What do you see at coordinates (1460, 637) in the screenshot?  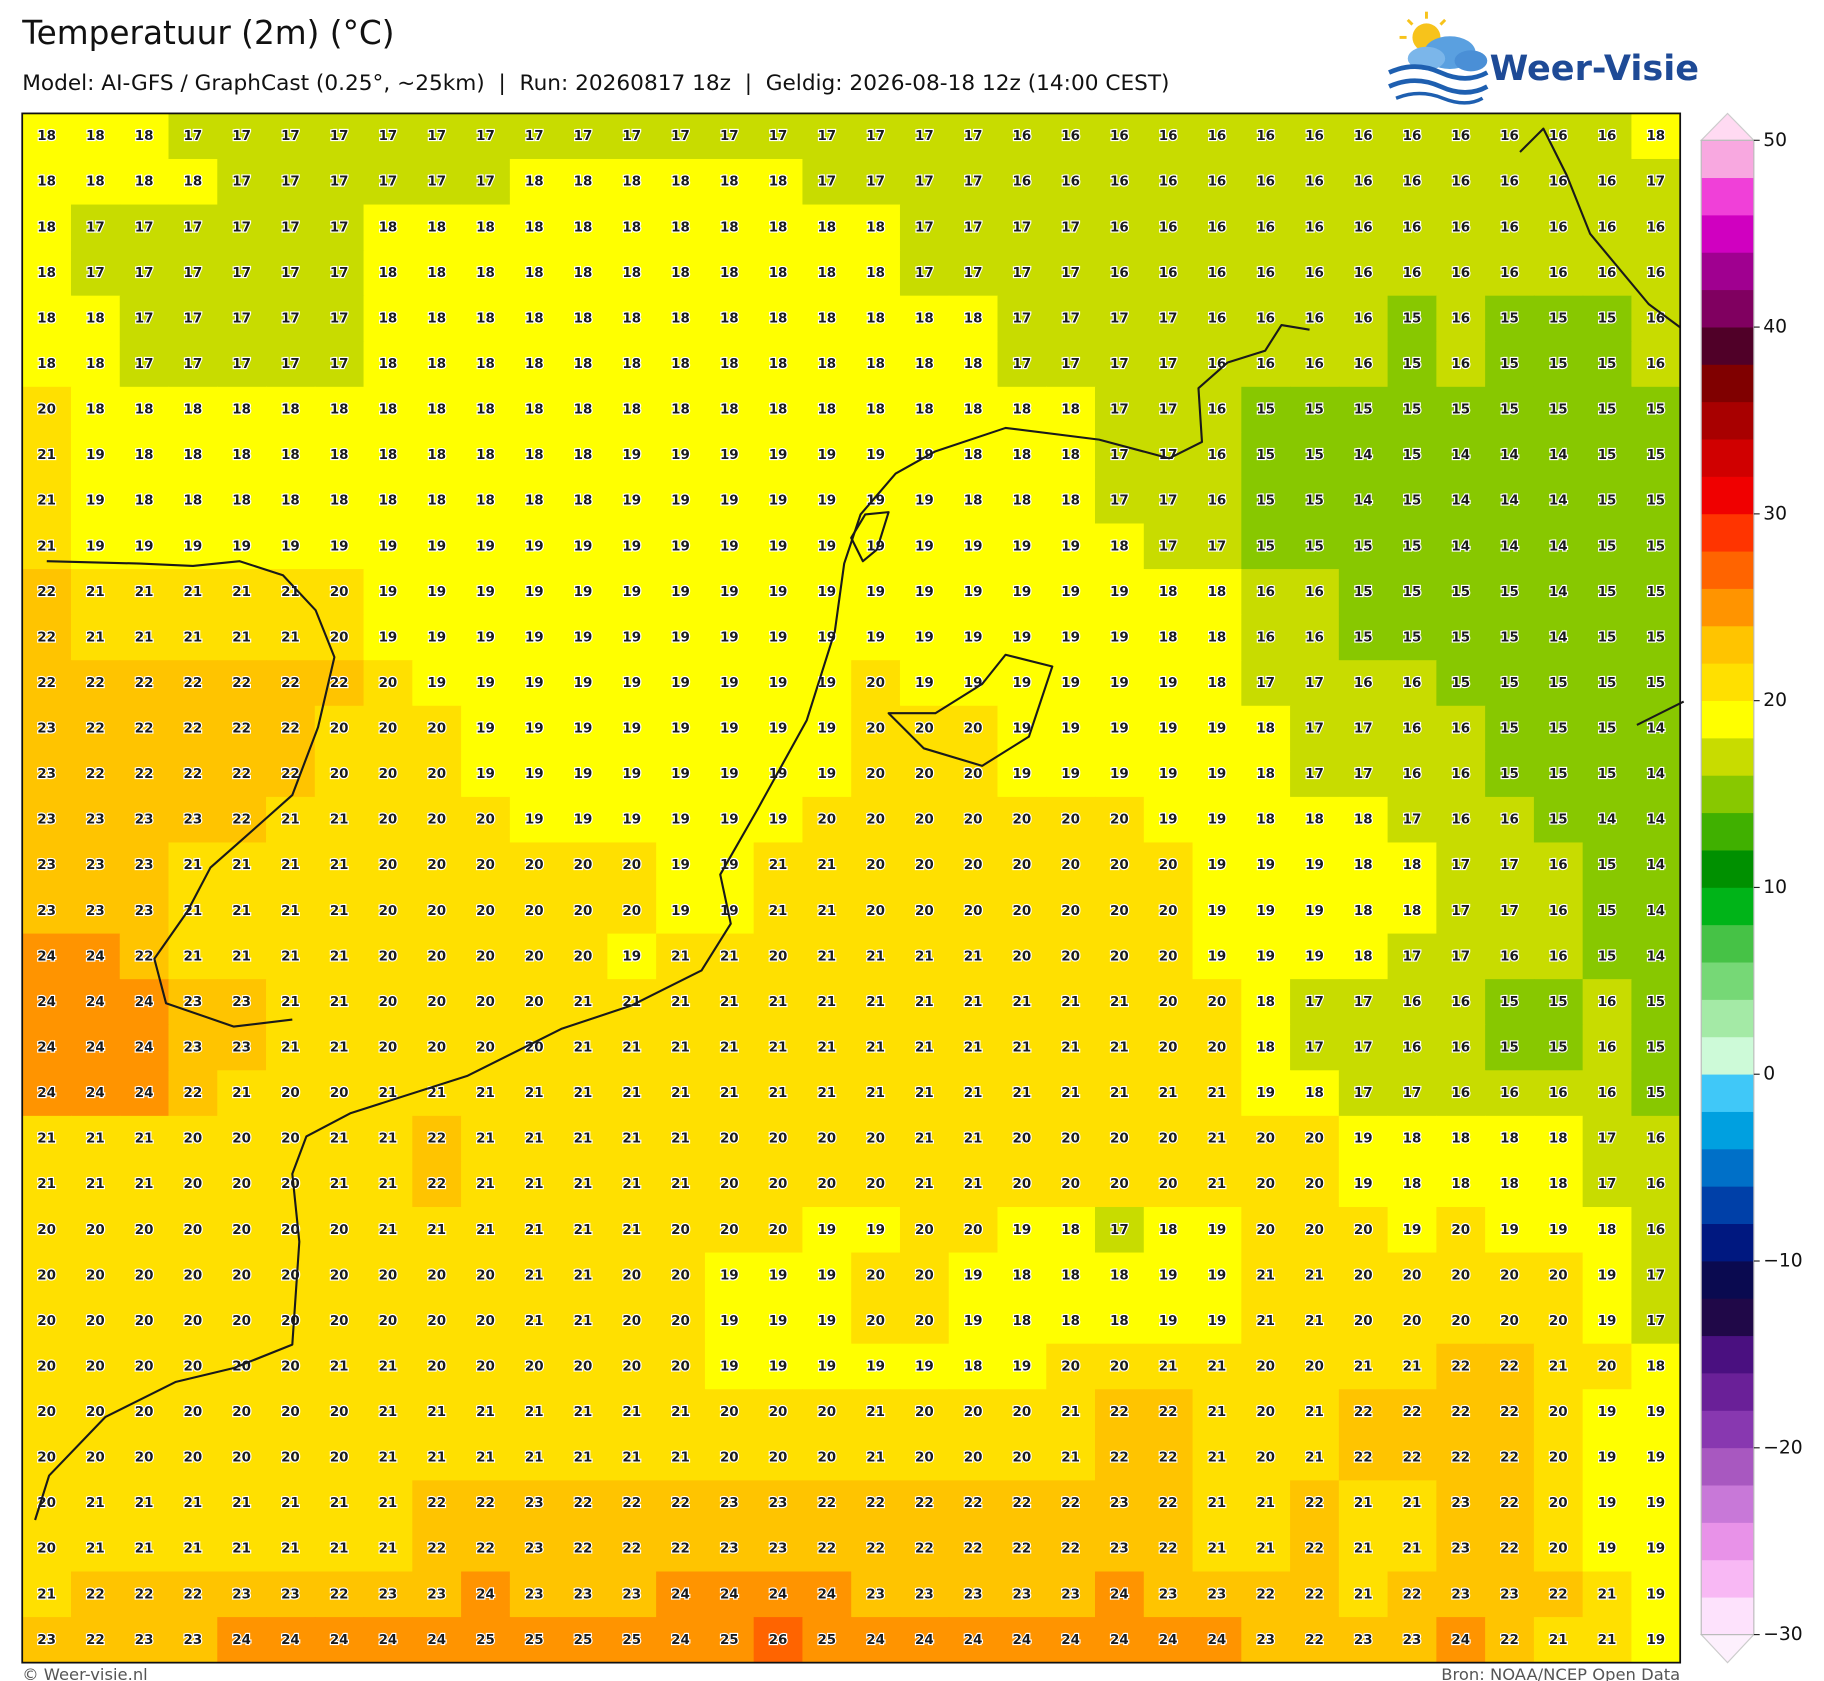 I see `cell-label: 15` at bounding box center [1460, 637].